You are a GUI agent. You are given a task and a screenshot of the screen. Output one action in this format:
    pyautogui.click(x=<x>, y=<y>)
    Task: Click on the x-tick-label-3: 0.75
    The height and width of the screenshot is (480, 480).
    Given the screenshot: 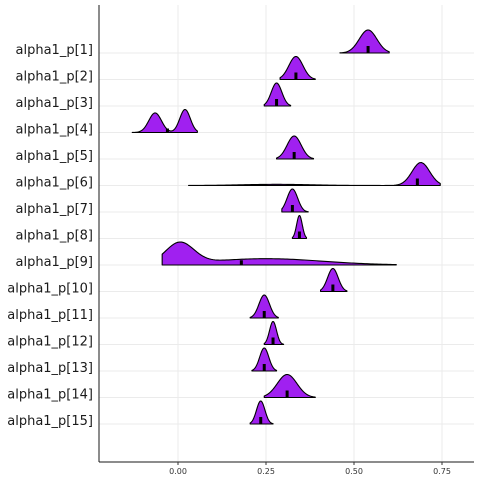 What is the action you would take?
    pyautogui.click(x=442, y=471)
    